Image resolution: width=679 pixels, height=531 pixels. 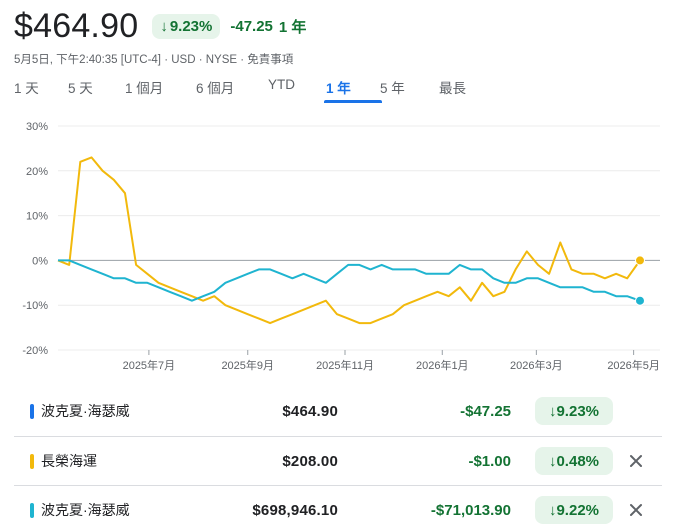 What do you see at coordinates (40, 261) in the screenshot?
I see `y-tick-label: 0%` at bounding box center [40, 261].